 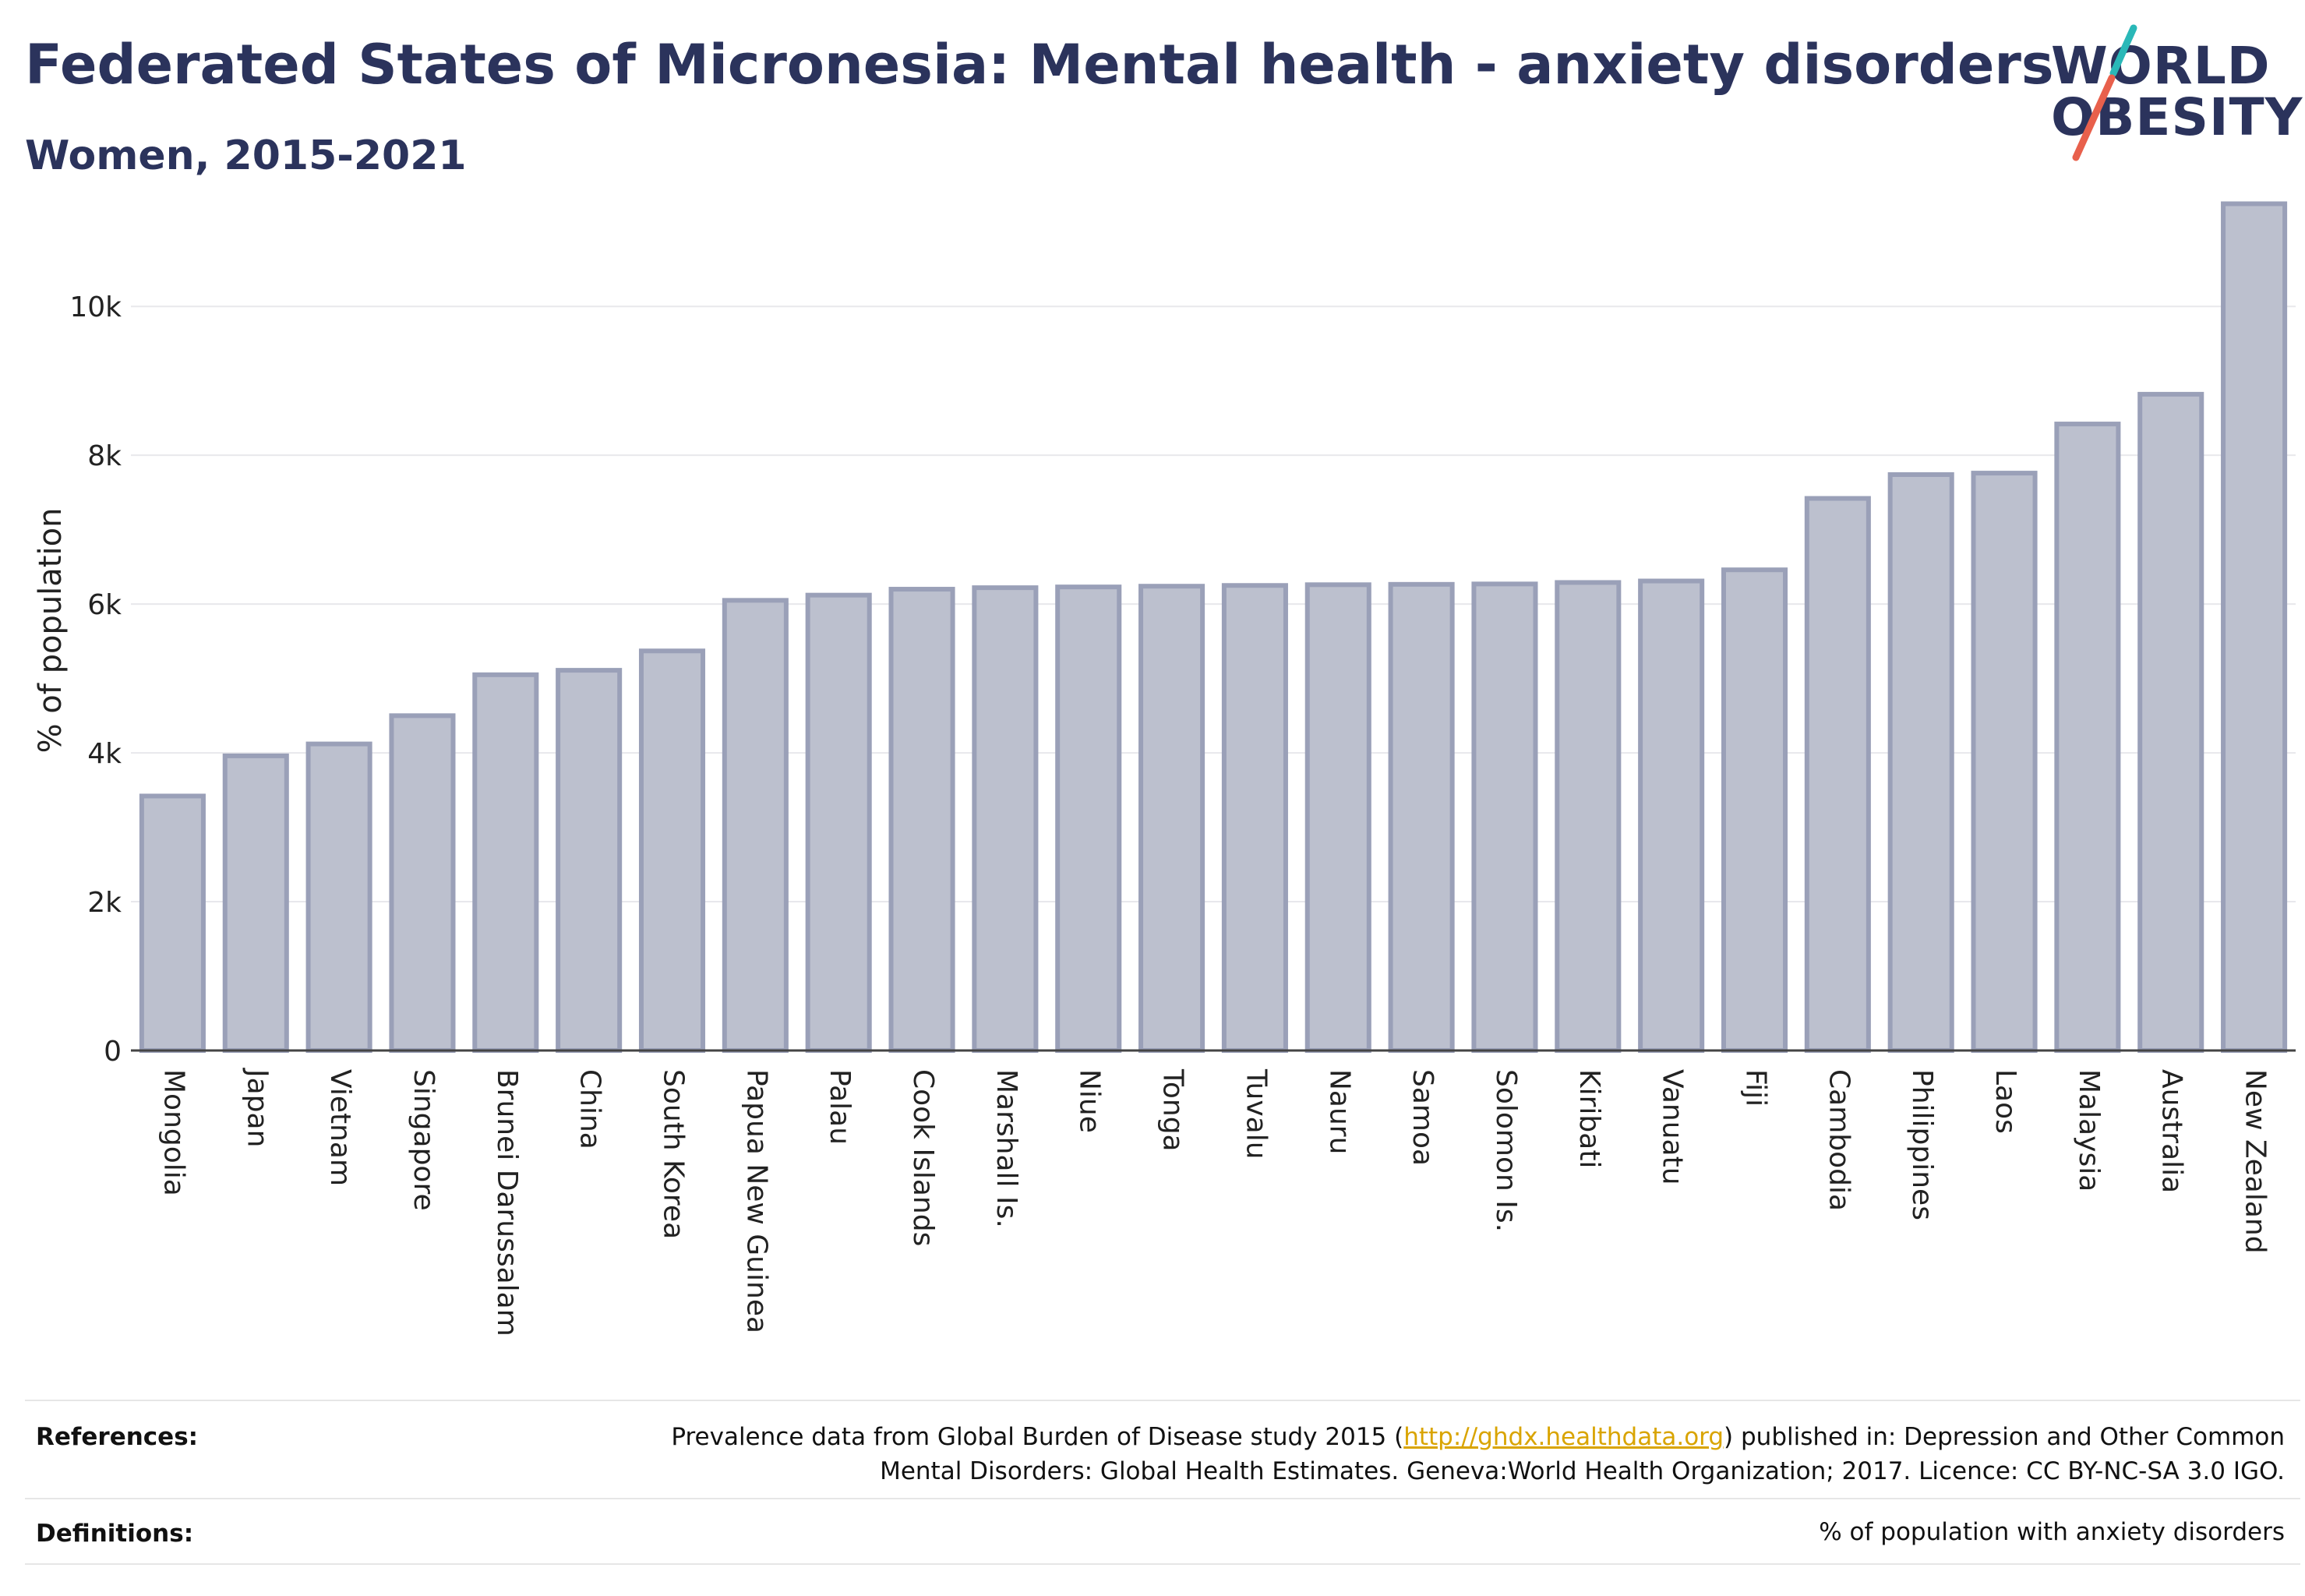 What do you see at coordinates (590, 1109) in the screenshot?
I see `x-tick-label: China` at bounding box center [590, 1109].